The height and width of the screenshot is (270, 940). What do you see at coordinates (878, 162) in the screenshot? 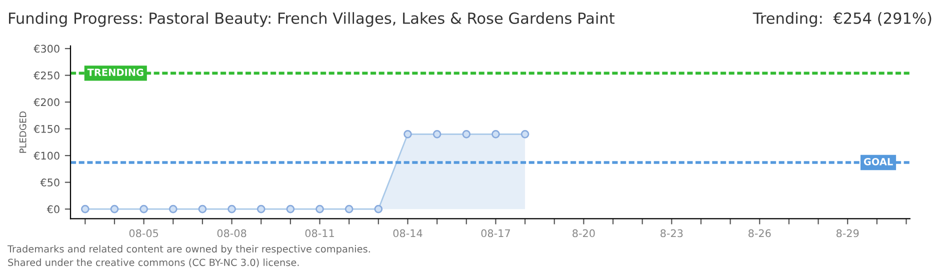
I see `ref-line-label: GOAL` at bounding box center [878, 162].